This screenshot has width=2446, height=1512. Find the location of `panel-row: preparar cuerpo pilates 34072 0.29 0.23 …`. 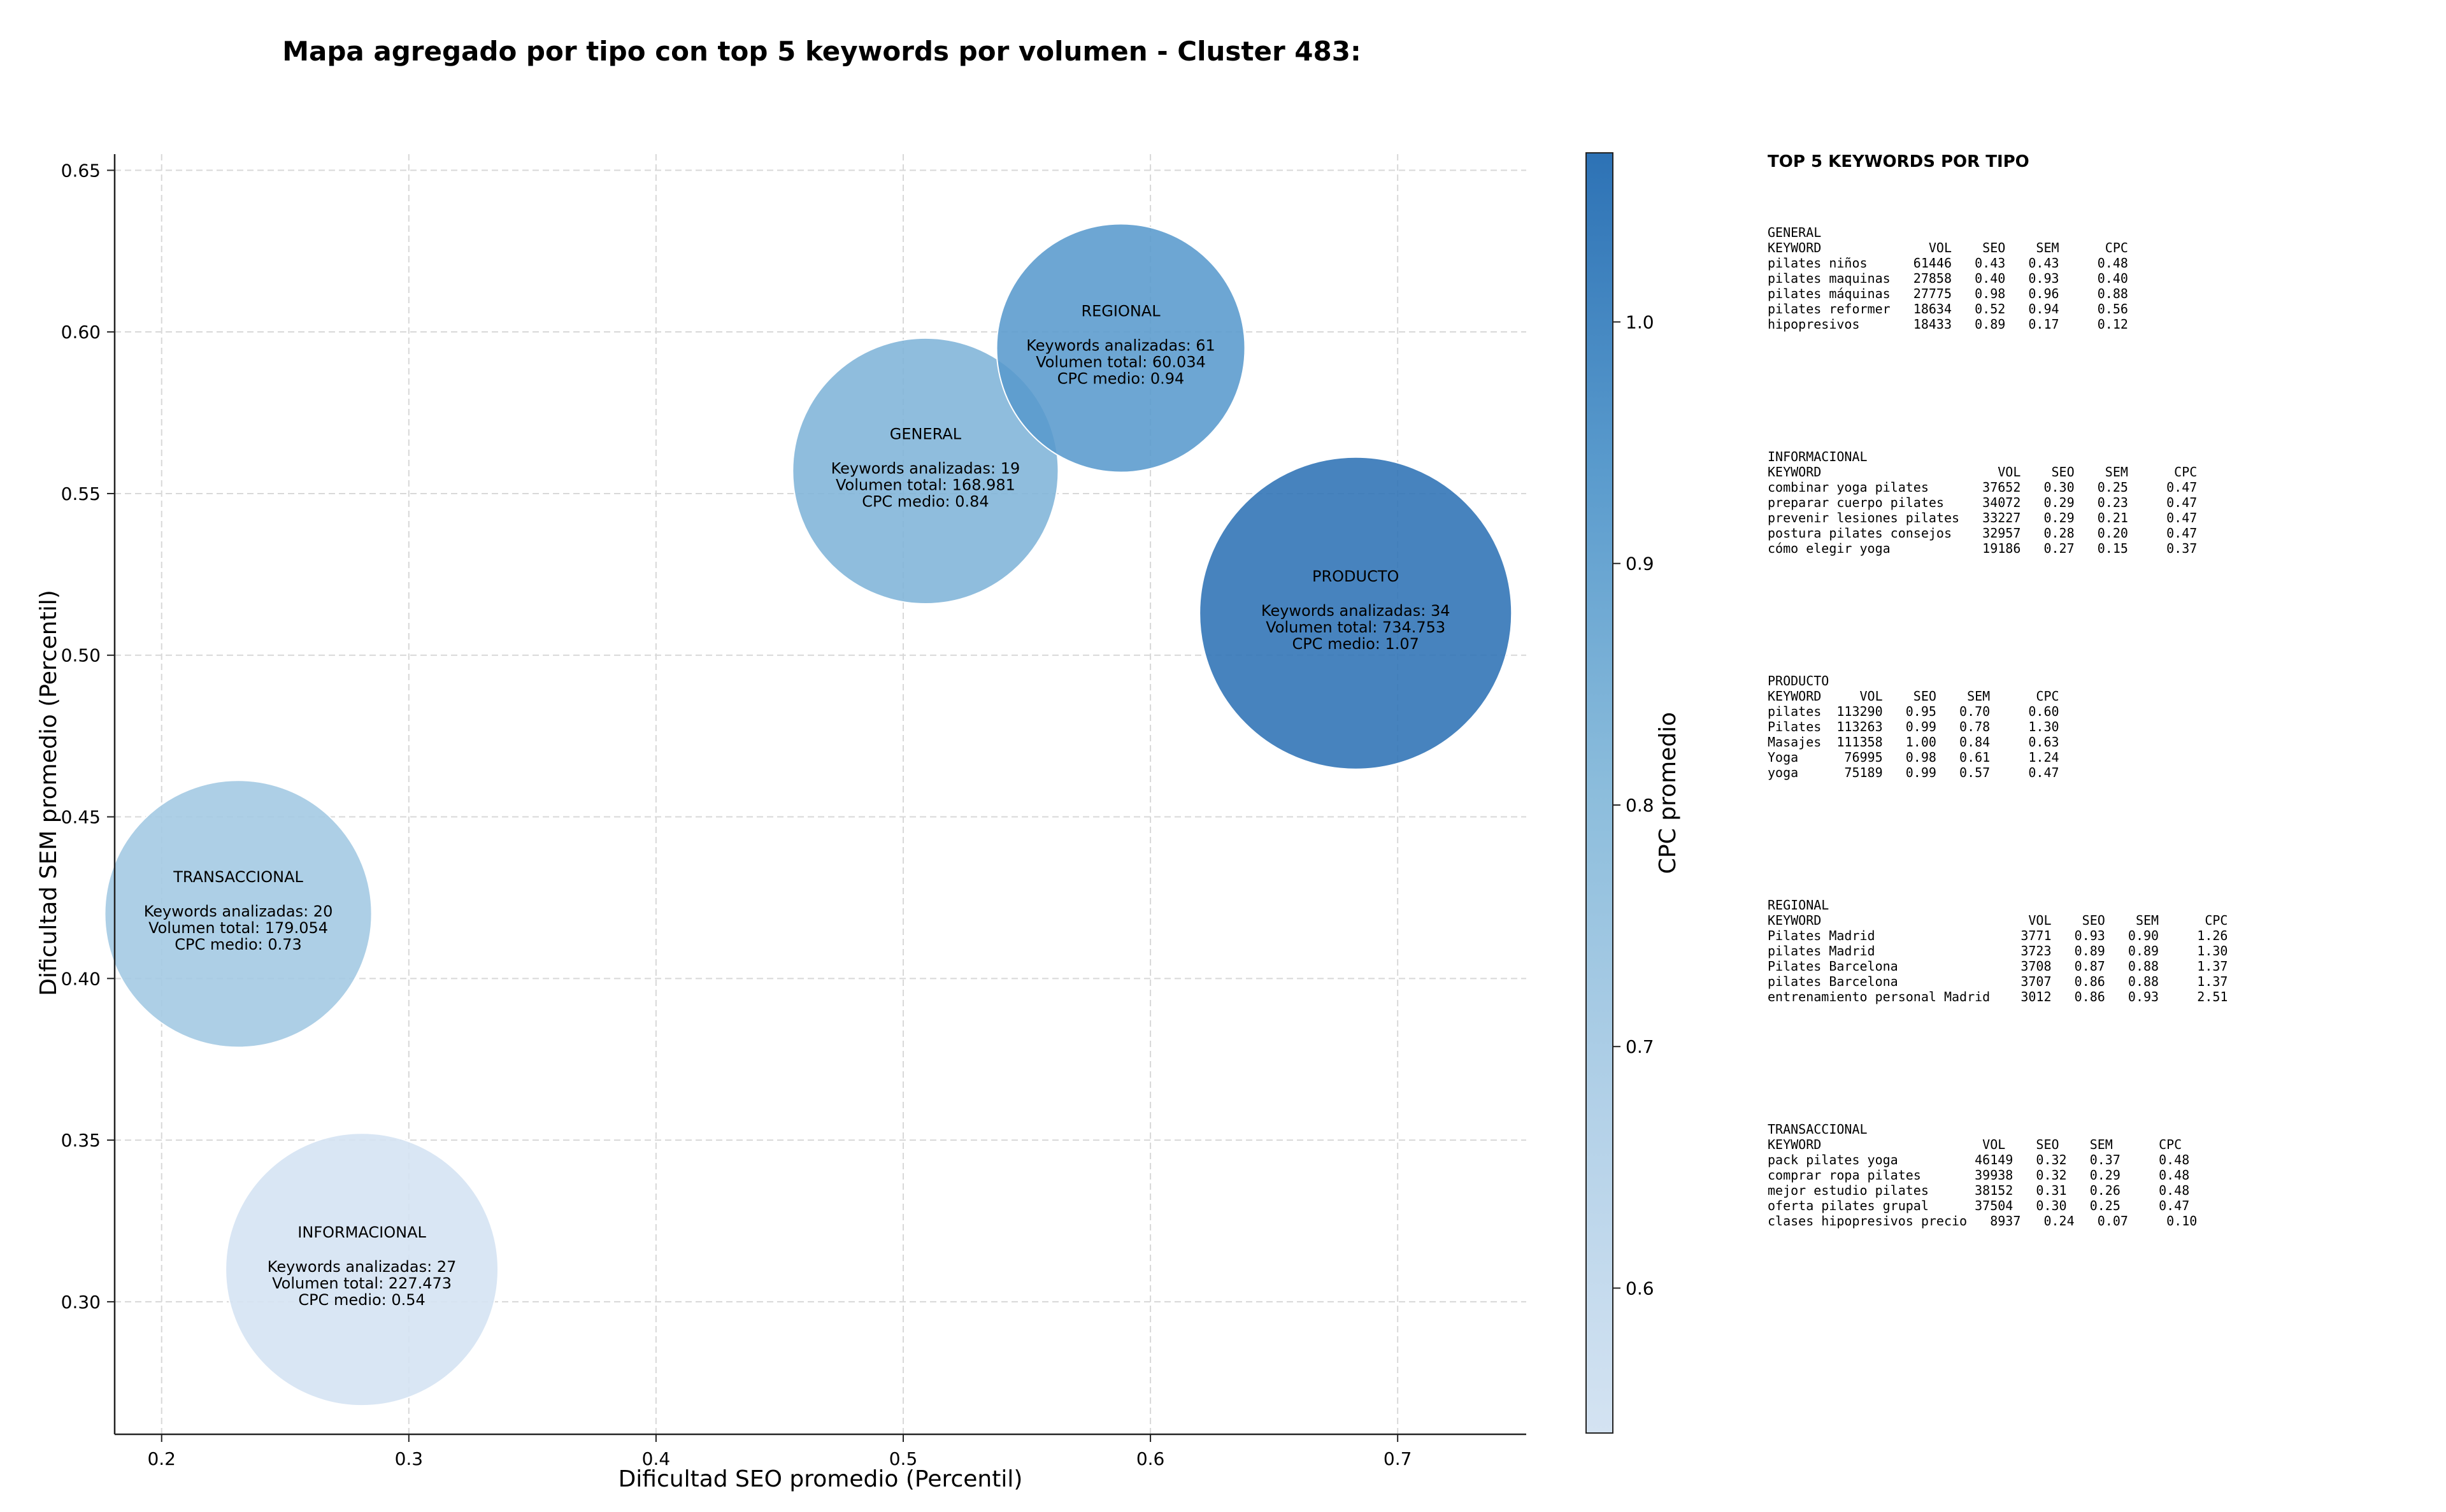

panel-row: preparar cuerpo pilates 34072 0.29 0.23 … is located at coordinates (1983, 502).